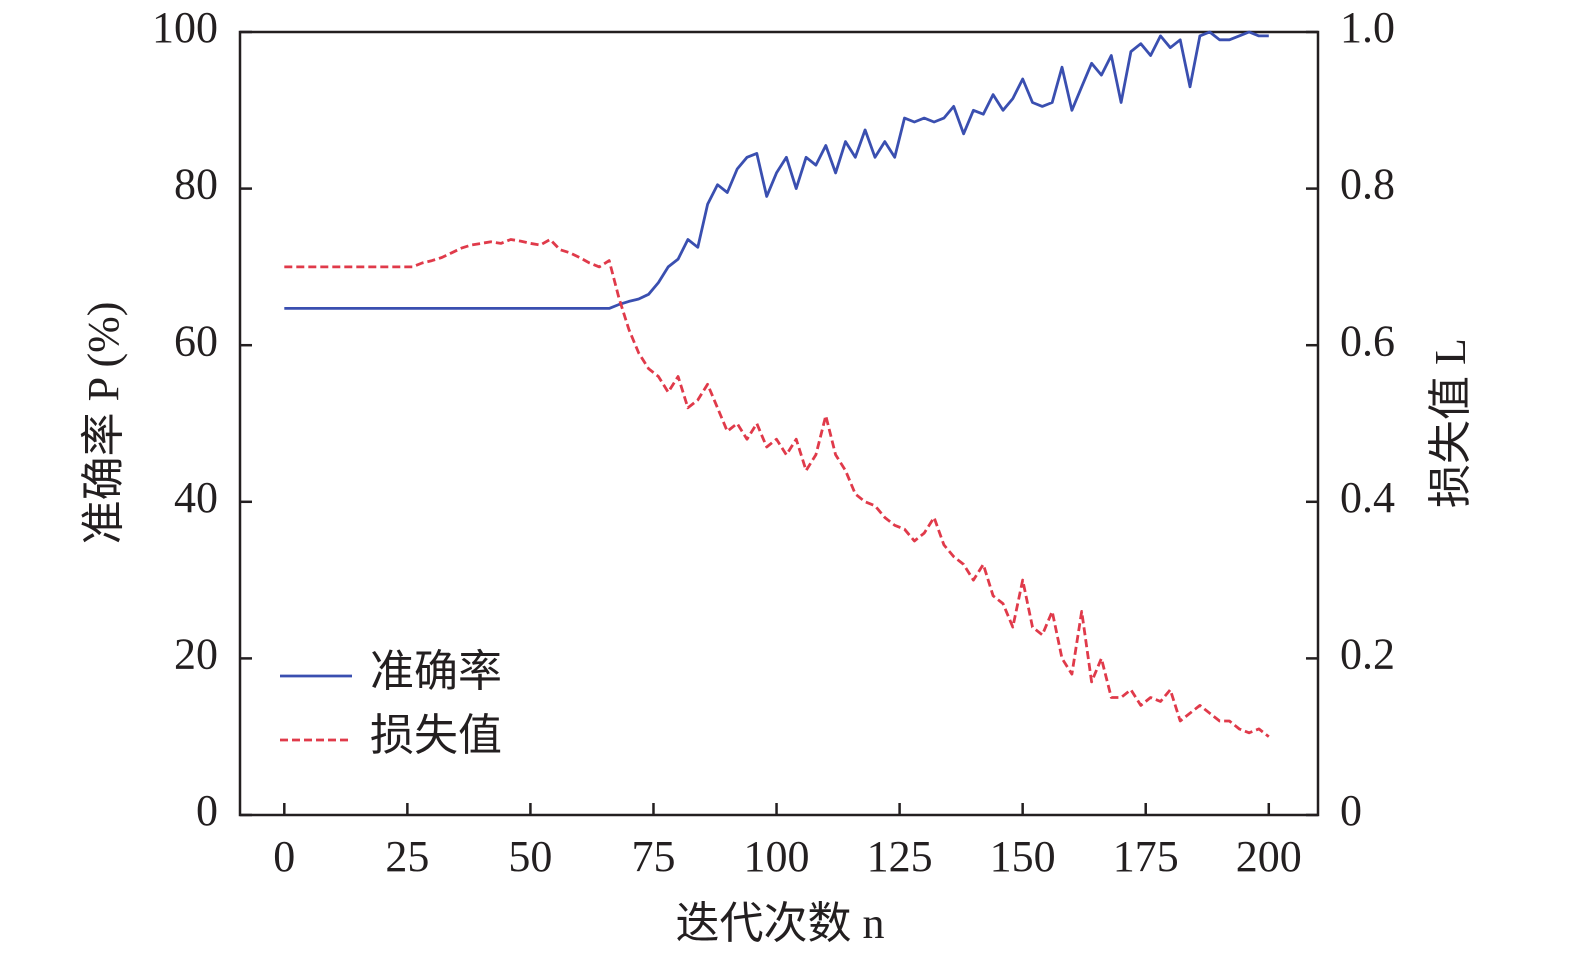 Image resolution: width=1575 pixels, height=968 pixels. Describe the element at coordinates (1269, 856) in the screenshot. I see `x-tick-label: 200` at that location.